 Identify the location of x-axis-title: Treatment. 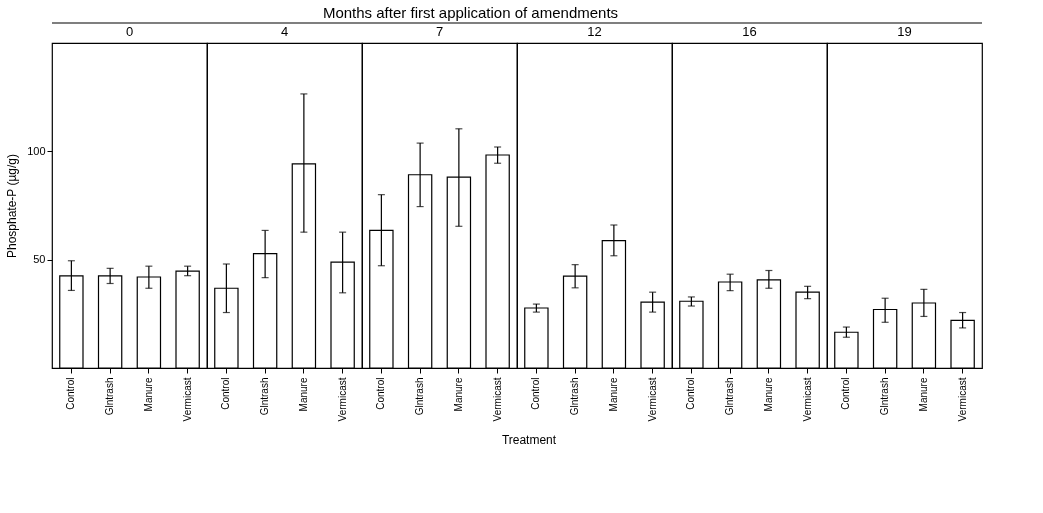
(529, 440).